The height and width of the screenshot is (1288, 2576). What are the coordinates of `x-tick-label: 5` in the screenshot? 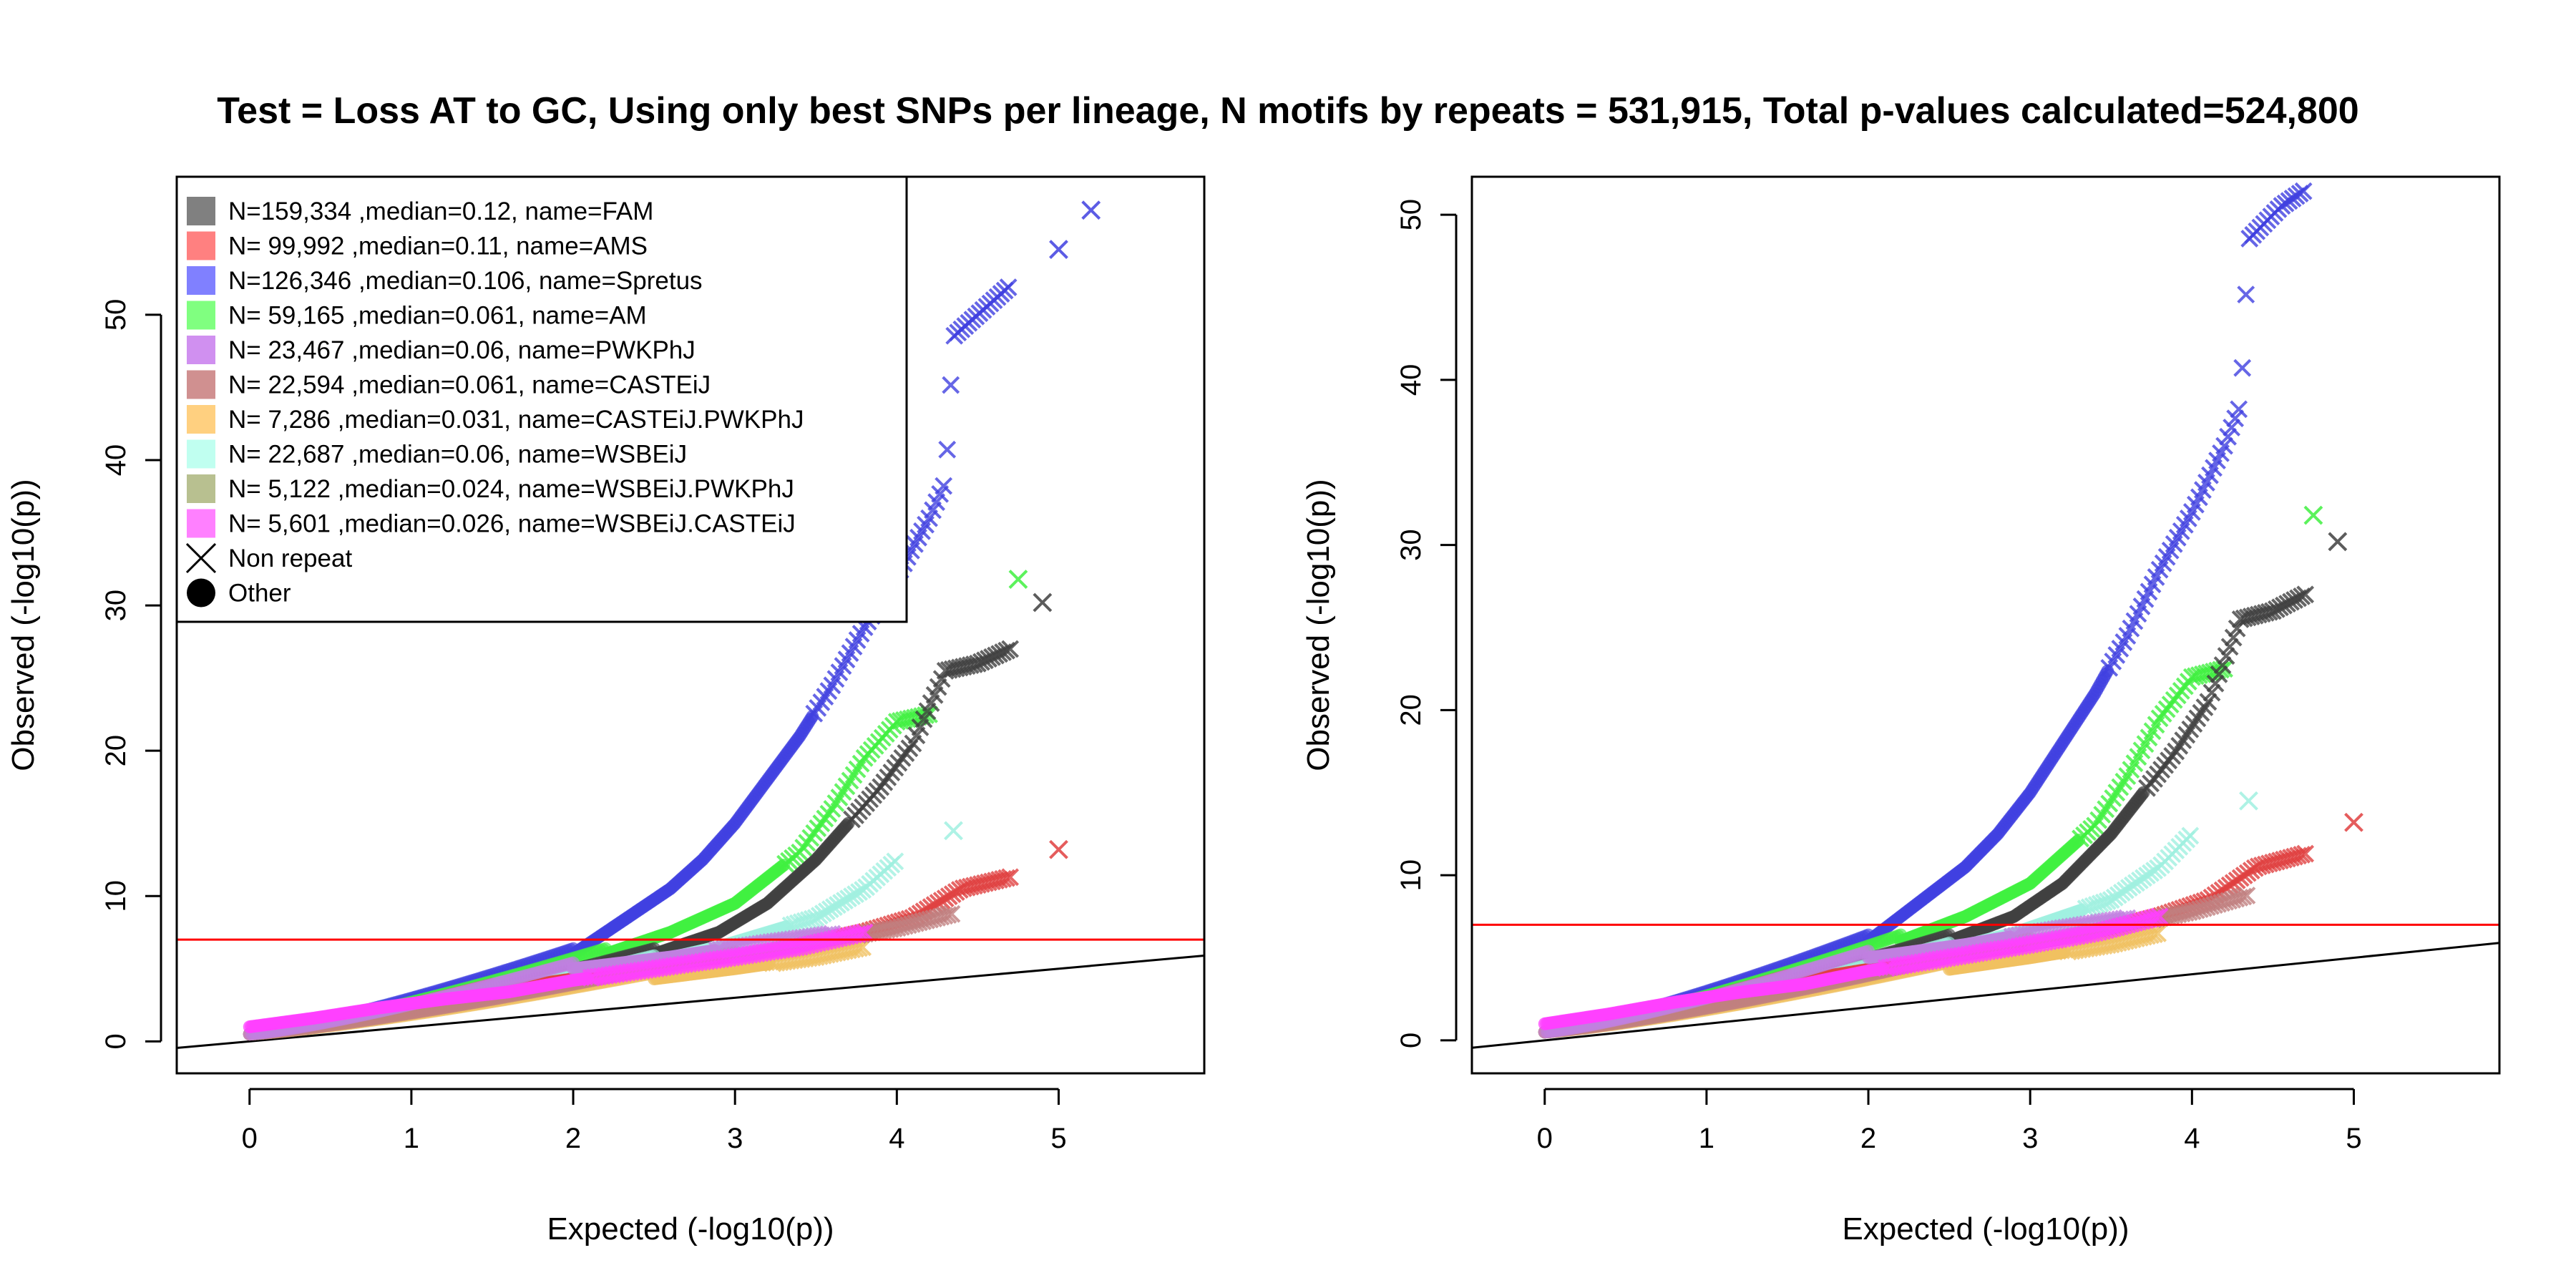 It's located at (1058, 1138).